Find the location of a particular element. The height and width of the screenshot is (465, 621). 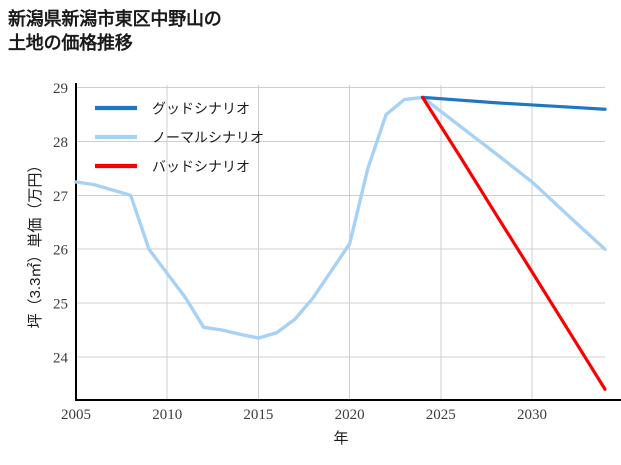

legend-label: グッドシナリオ is located at coordinates (201, 109).